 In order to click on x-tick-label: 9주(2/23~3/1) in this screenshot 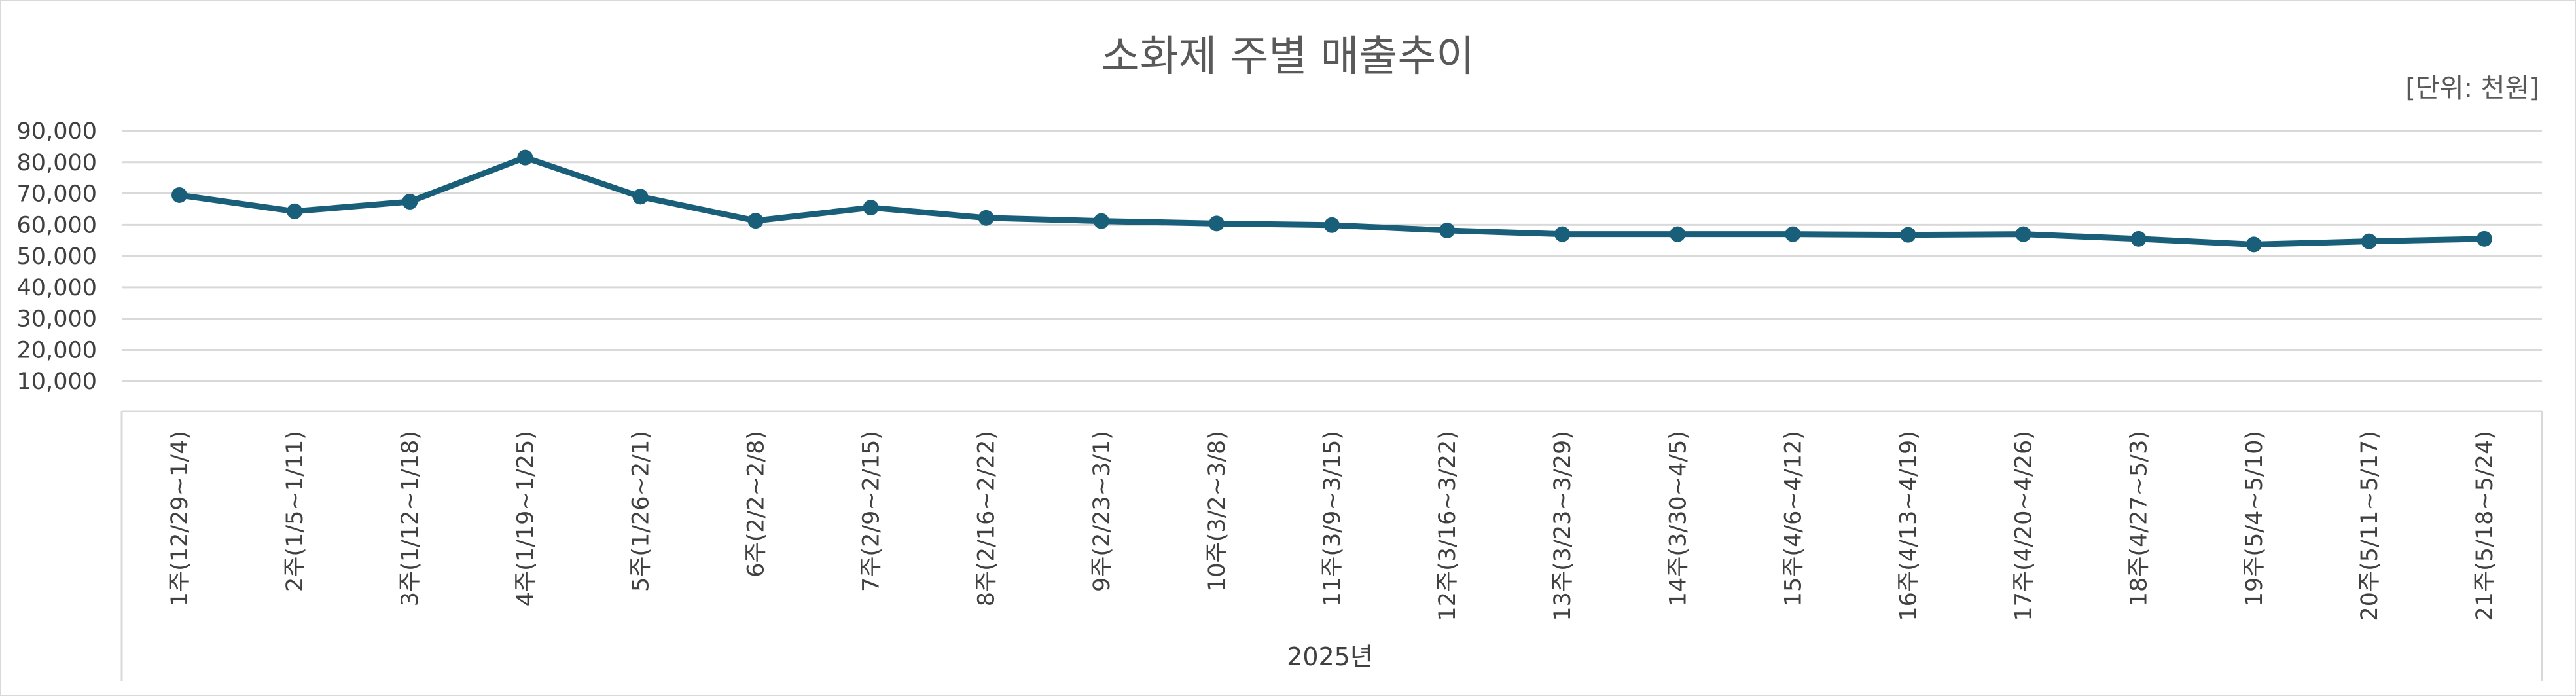, I will do `click(1102, 511)`.